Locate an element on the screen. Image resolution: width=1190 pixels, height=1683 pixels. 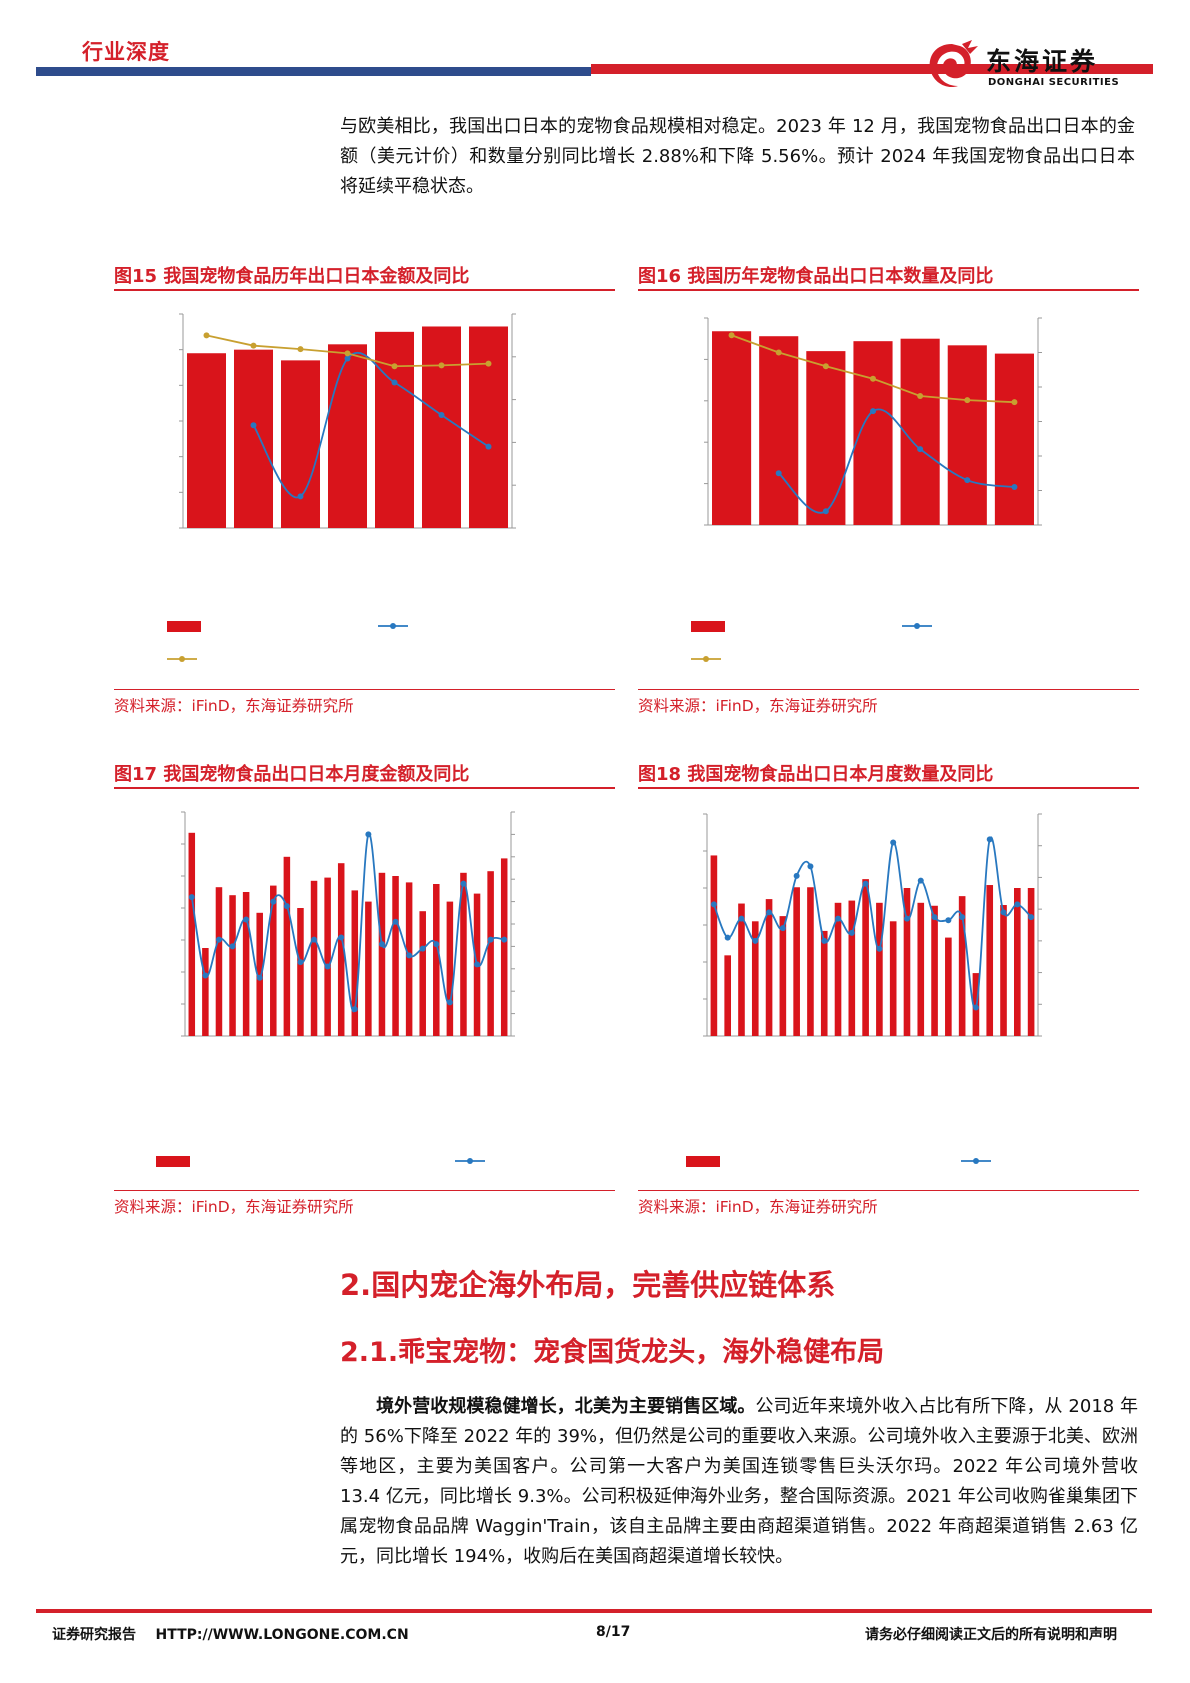
logo-text-en: DONGHAI SECURITIES is located at coordinates (1054, 82).